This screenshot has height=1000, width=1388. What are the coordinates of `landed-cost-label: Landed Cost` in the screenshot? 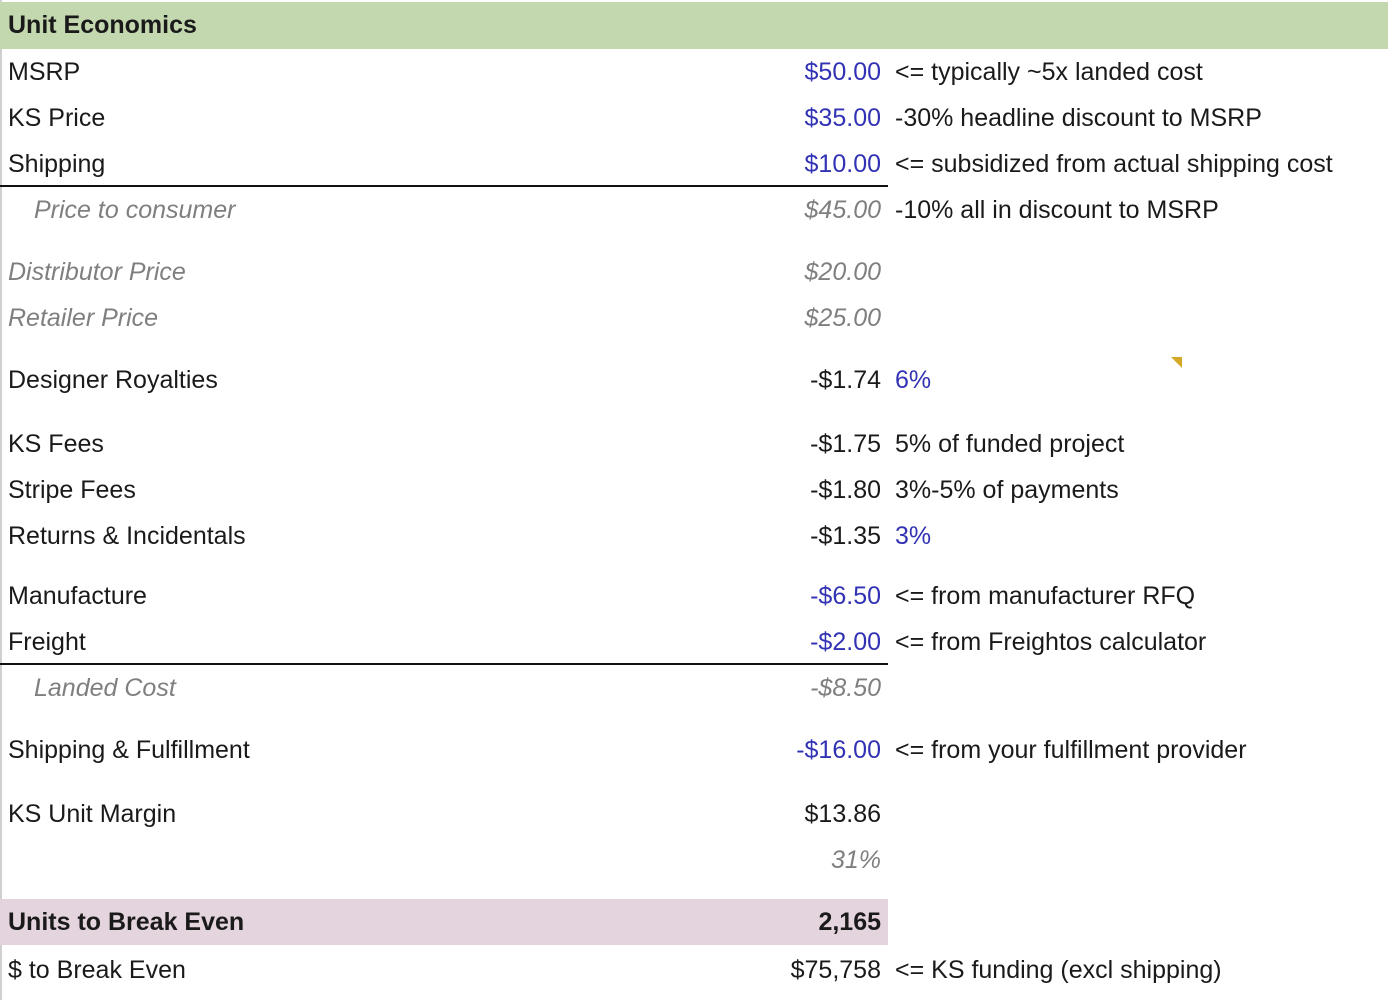 It's located at (105, 688).